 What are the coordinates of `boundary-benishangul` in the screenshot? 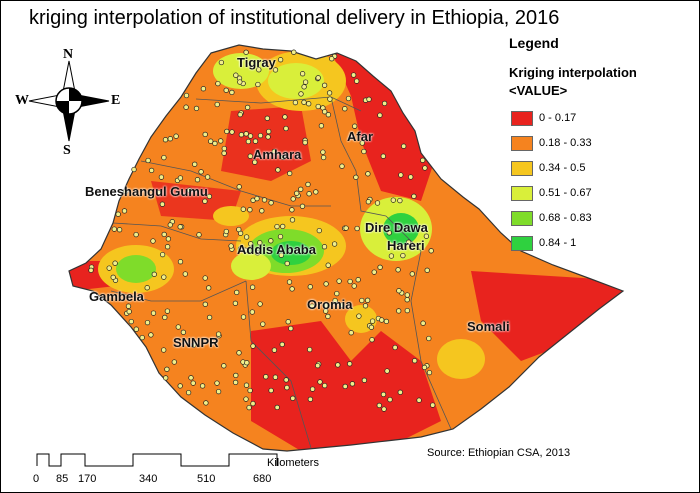 It's located at (177, 232).